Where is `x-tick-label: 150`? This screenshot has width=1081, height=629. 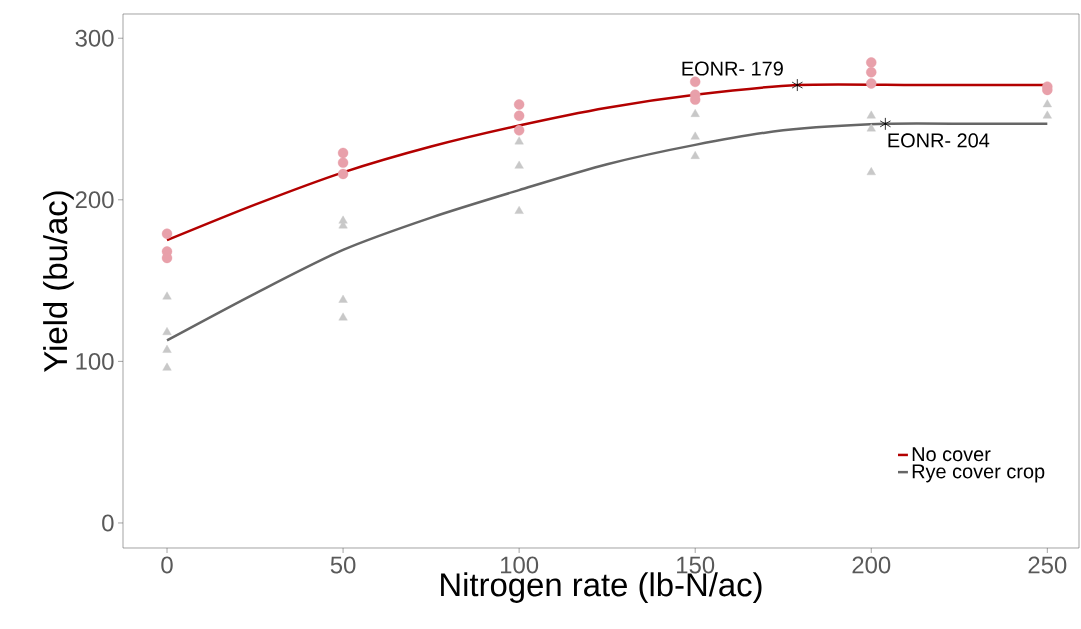 x-tick-label: 150 is located at coordinates (696, 565).